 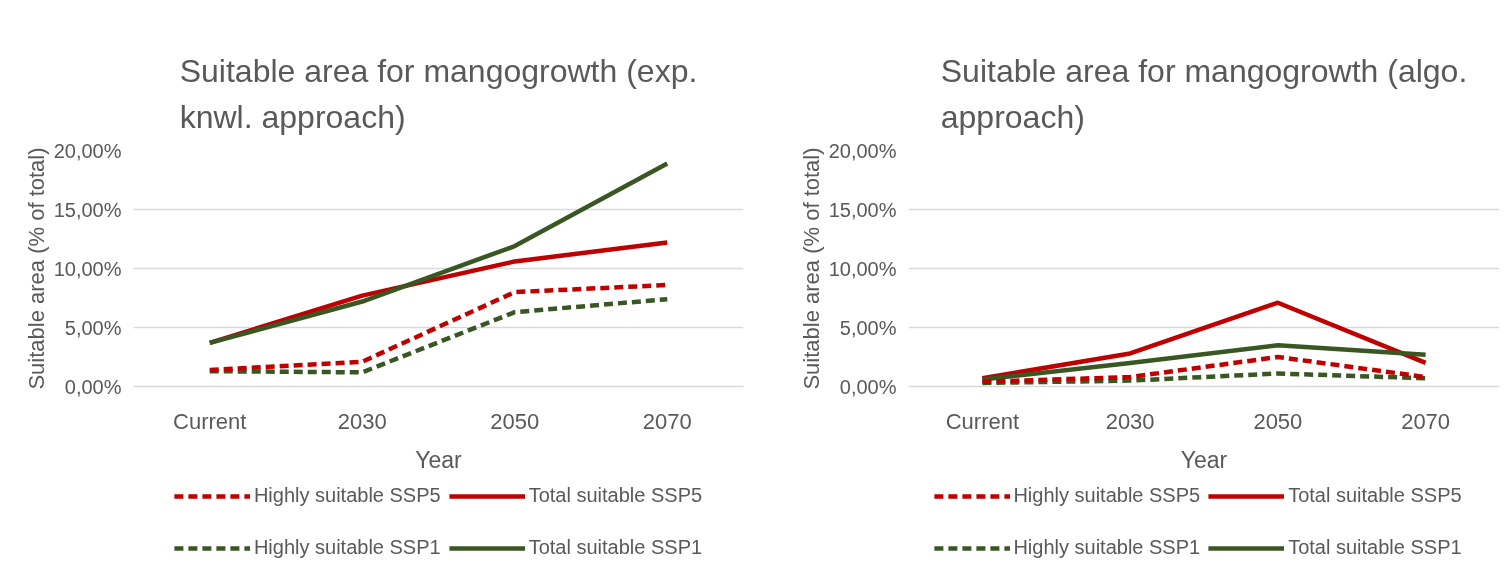 What do you see at coordinates (1204, 94) in the screenshot?
I see `chart-title: Suitable area for mangogrowth (algo. approach)` at bounding box center [1204, 94].